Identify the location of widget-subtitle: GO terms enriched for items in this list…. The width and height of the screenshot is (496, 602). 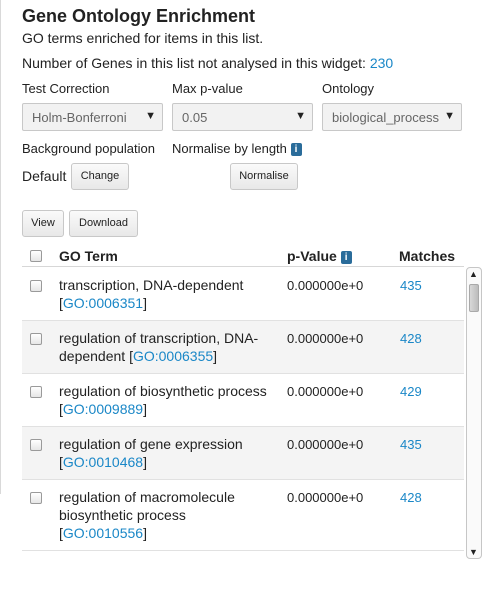
(143, 38).